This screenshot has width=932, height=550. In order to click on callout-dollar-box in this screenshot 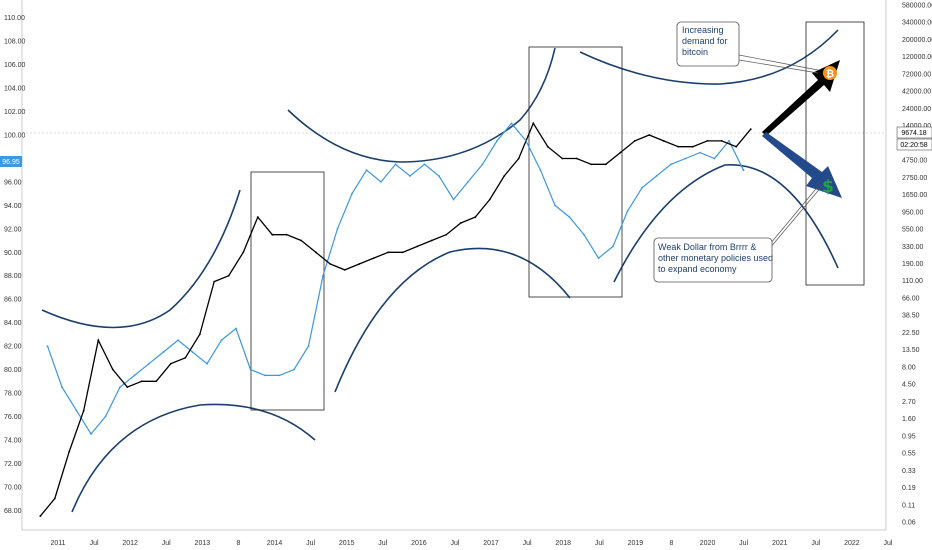, I will do `click(713, 260)`.